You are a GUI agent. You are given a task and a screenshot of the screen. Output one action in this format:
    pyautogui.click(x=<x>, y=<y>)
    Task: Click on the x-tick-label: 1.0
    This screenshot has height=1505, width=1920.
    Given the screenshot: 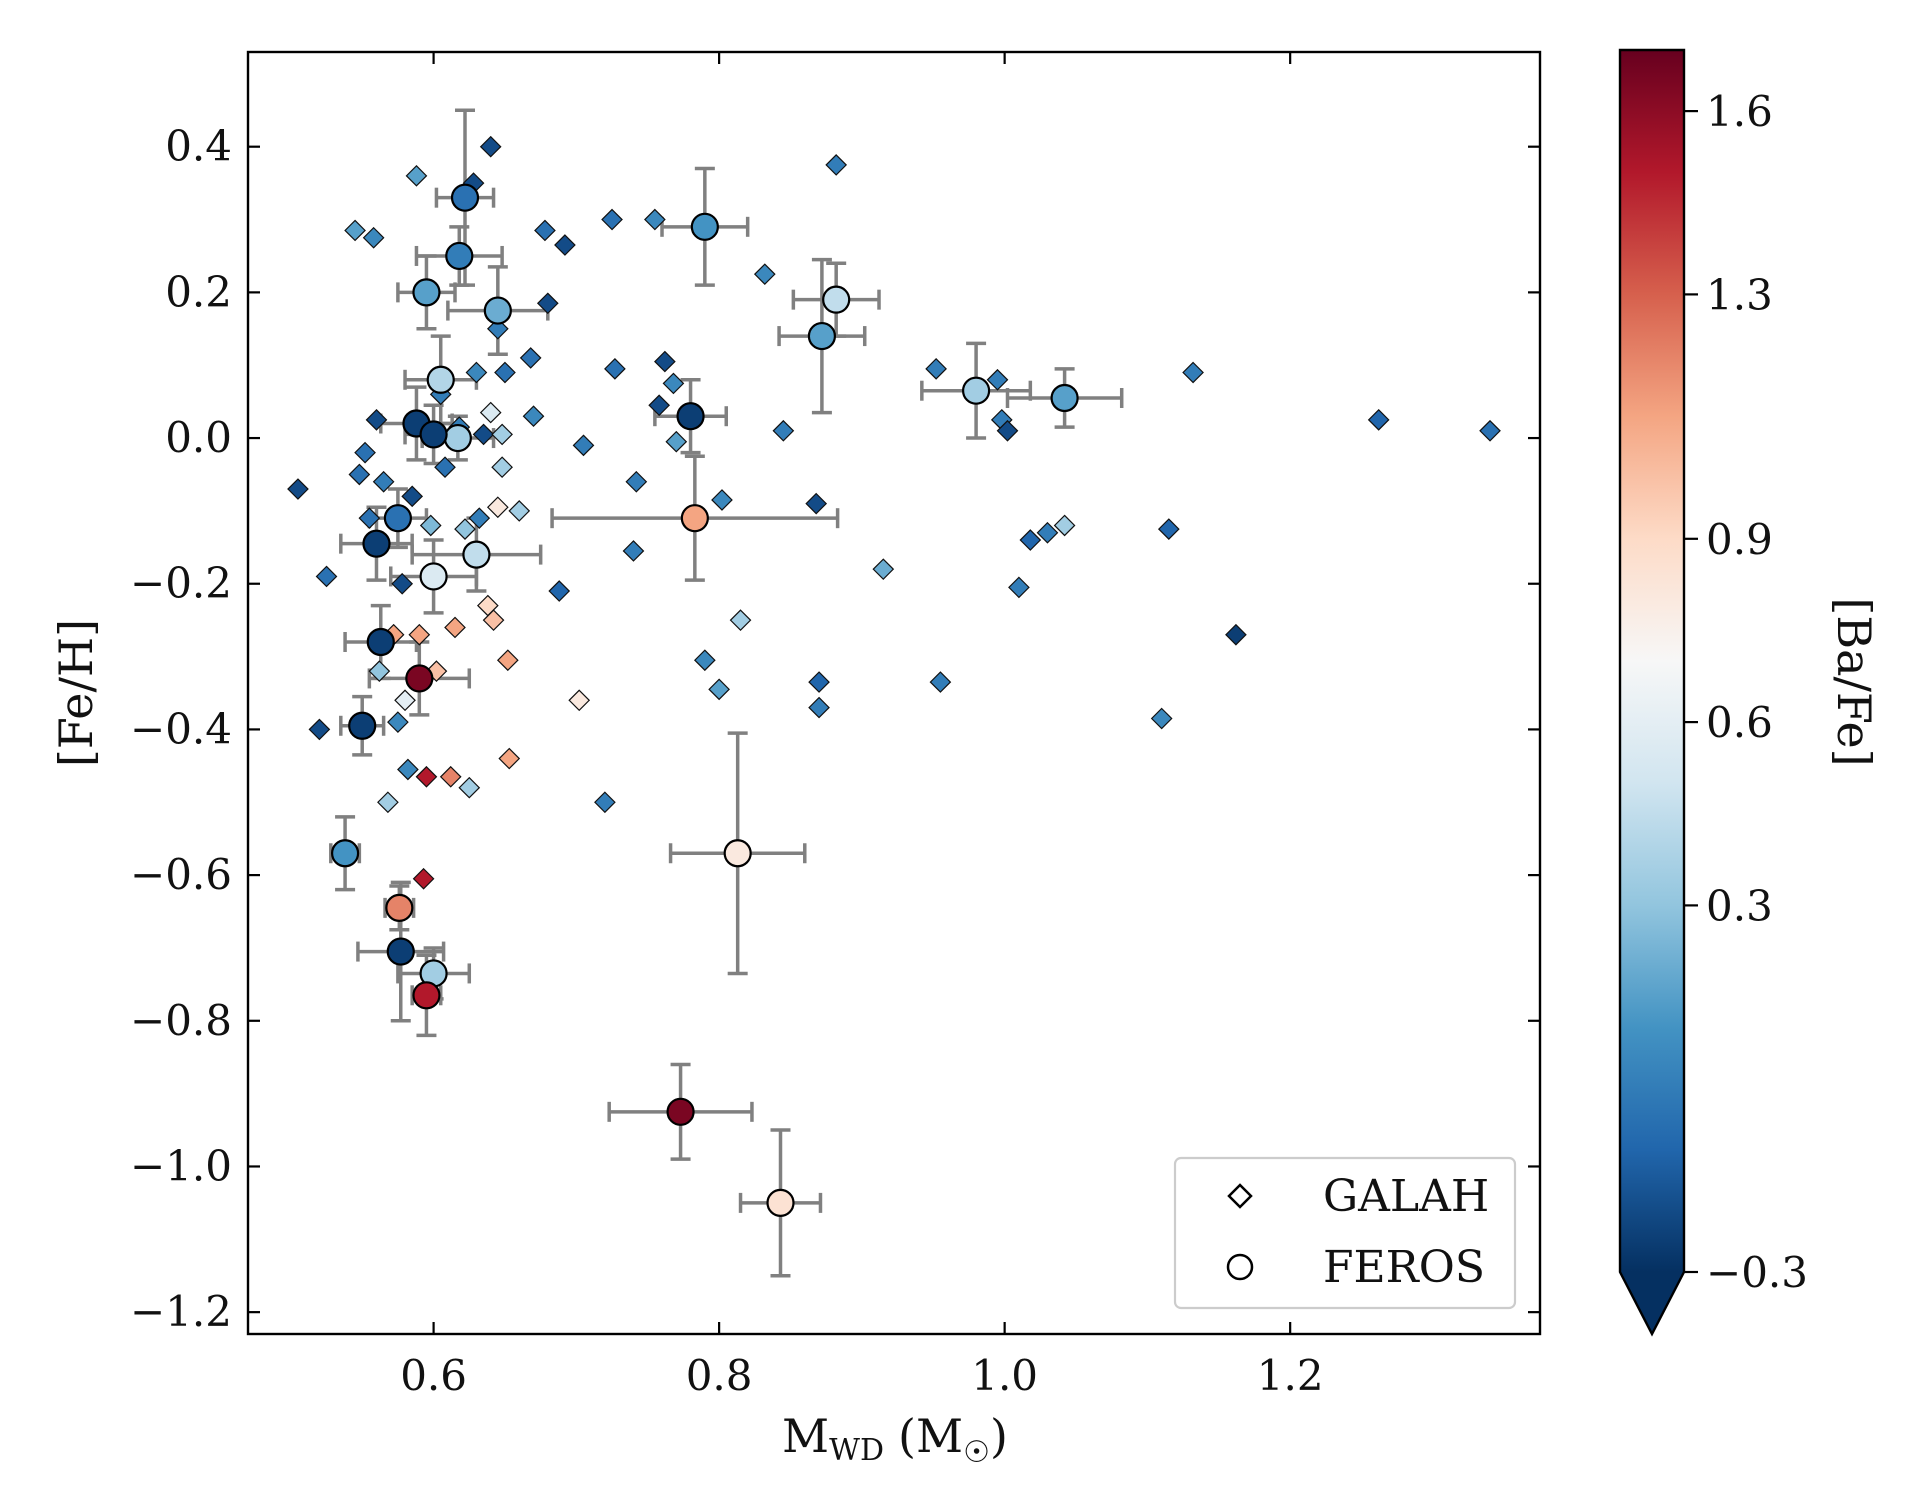 What is the action you would take?
    pyautogui.click(x=1004, y=1375)
    